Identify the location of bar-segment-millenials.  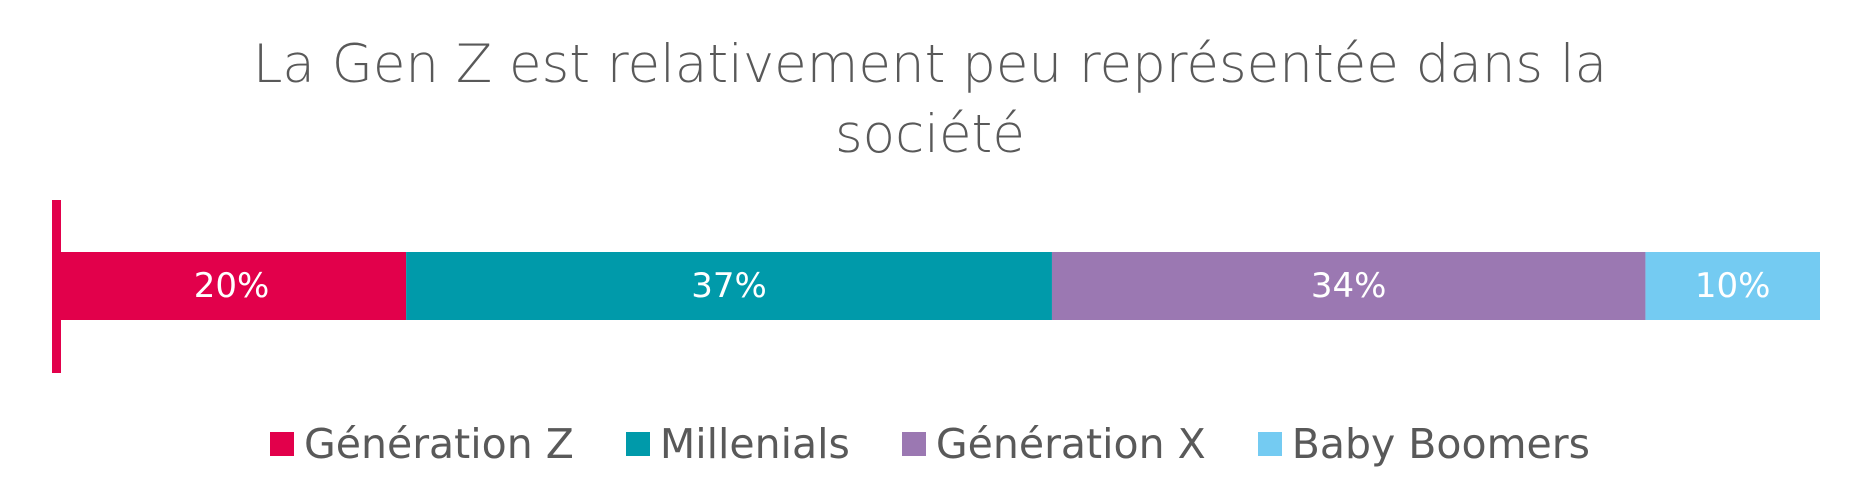
(729, 286).